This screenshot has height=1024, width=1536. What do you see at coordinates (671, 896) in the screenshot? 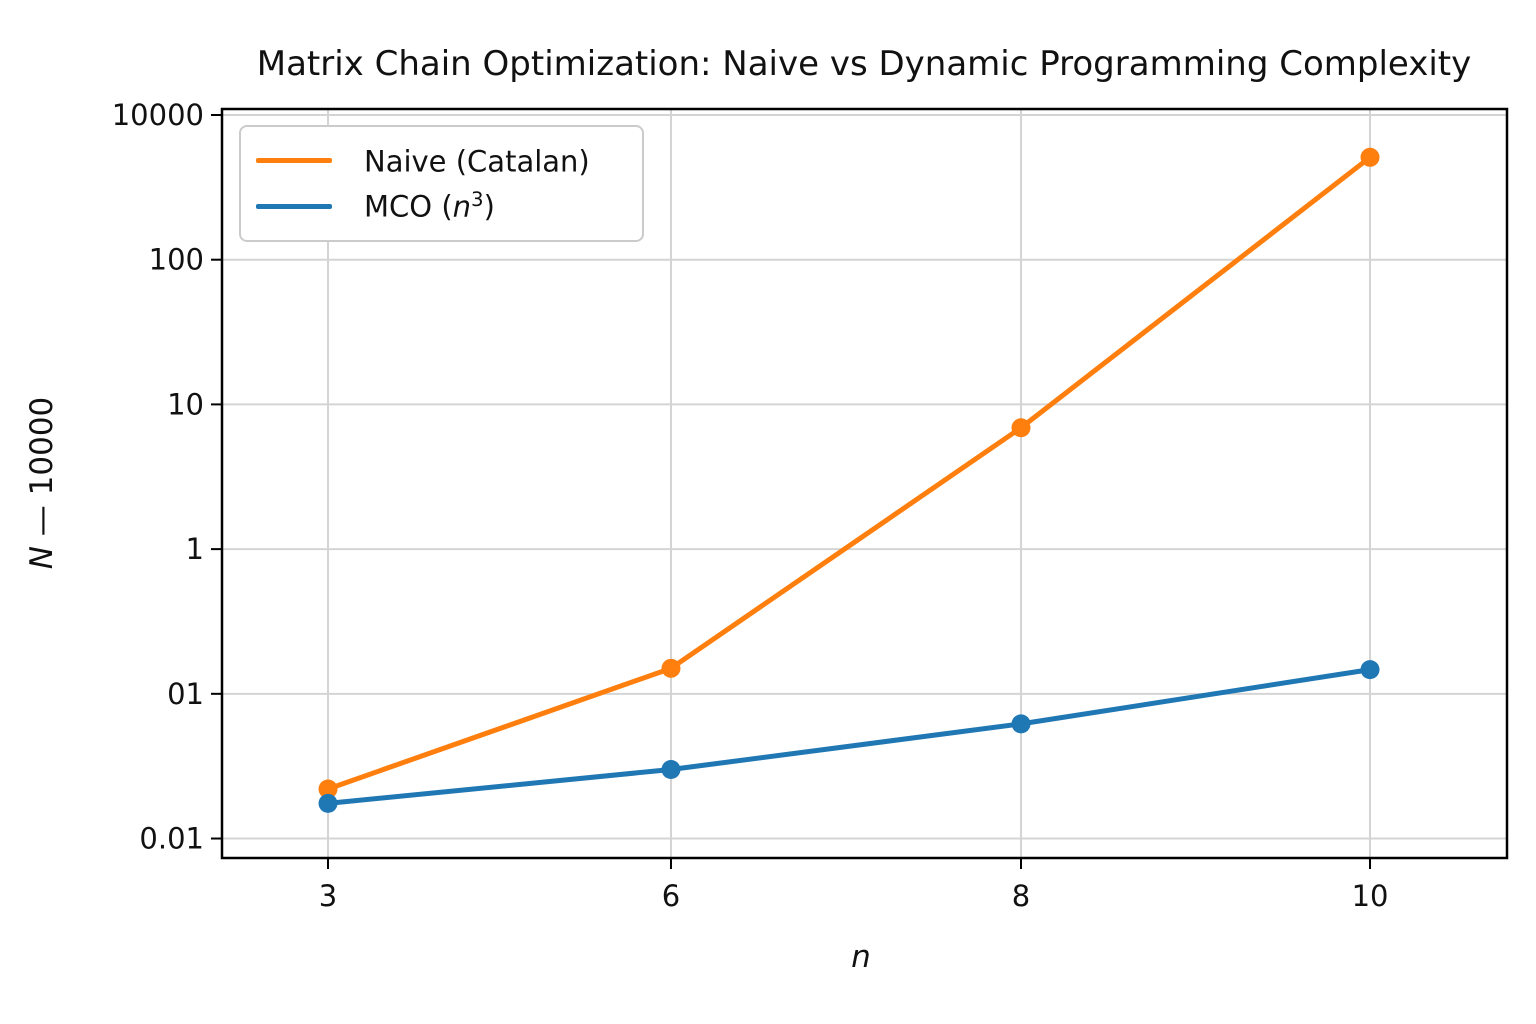
I see `x-tick-label: 6` at bounding box center [671, 896].